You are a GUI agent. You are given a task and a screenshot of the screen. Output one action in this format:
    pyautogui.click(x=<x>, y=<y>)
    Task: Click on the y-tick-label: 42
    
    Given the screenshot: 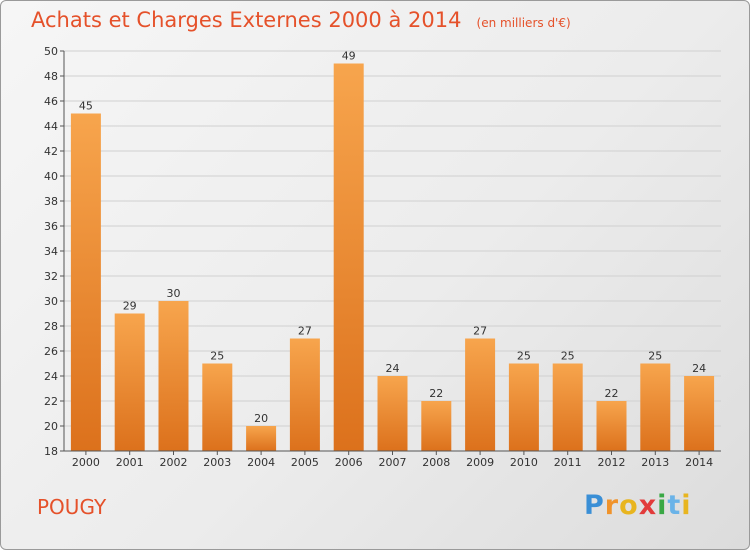 What is the action you would take?
    pyautogui.click(x=51, y=151)
    